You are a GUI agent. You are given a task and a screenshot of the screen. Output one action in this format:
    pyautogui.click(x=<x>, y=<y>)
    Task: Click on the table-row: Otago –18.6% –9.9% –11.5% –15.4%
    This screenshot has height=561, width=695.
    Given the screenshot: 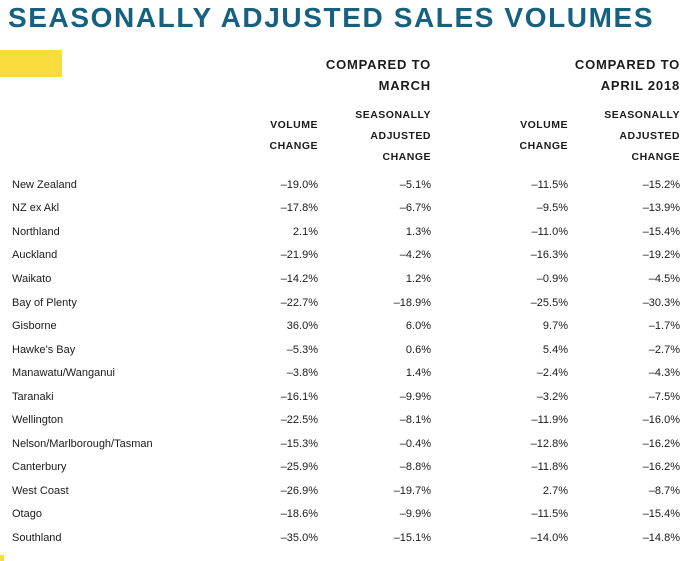 What is the action you would take?
    pyautogui.click(x=346, y=515)
    